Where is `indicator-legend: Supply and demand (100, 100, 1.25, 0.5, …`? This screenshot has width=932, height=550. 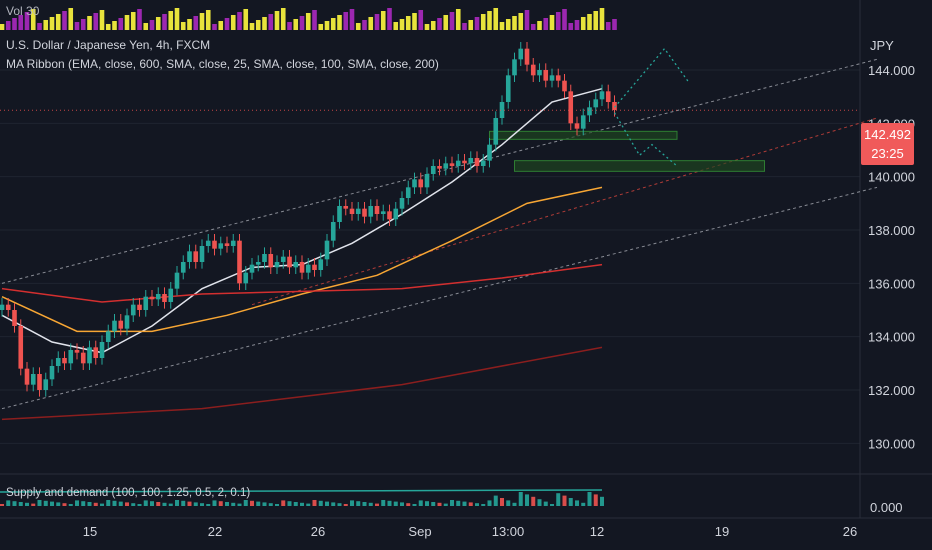
indicator-legend: Supply and demand (100, 100, 1.25, 0.5, … is located at coordinates (128, 493).